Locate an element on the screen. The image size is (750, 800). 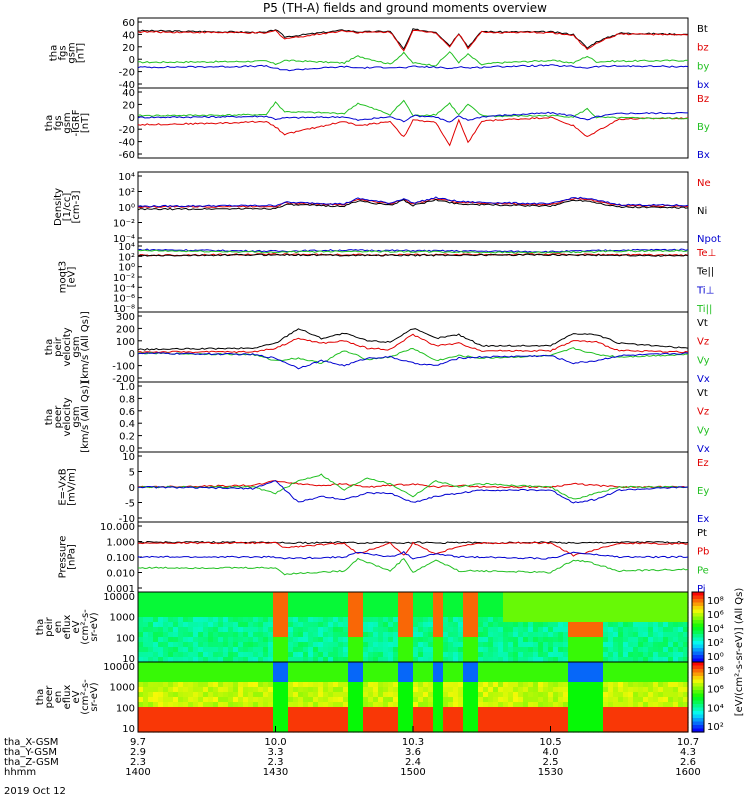
panel-ylabel: eflux is located at coordinates (67, 627).